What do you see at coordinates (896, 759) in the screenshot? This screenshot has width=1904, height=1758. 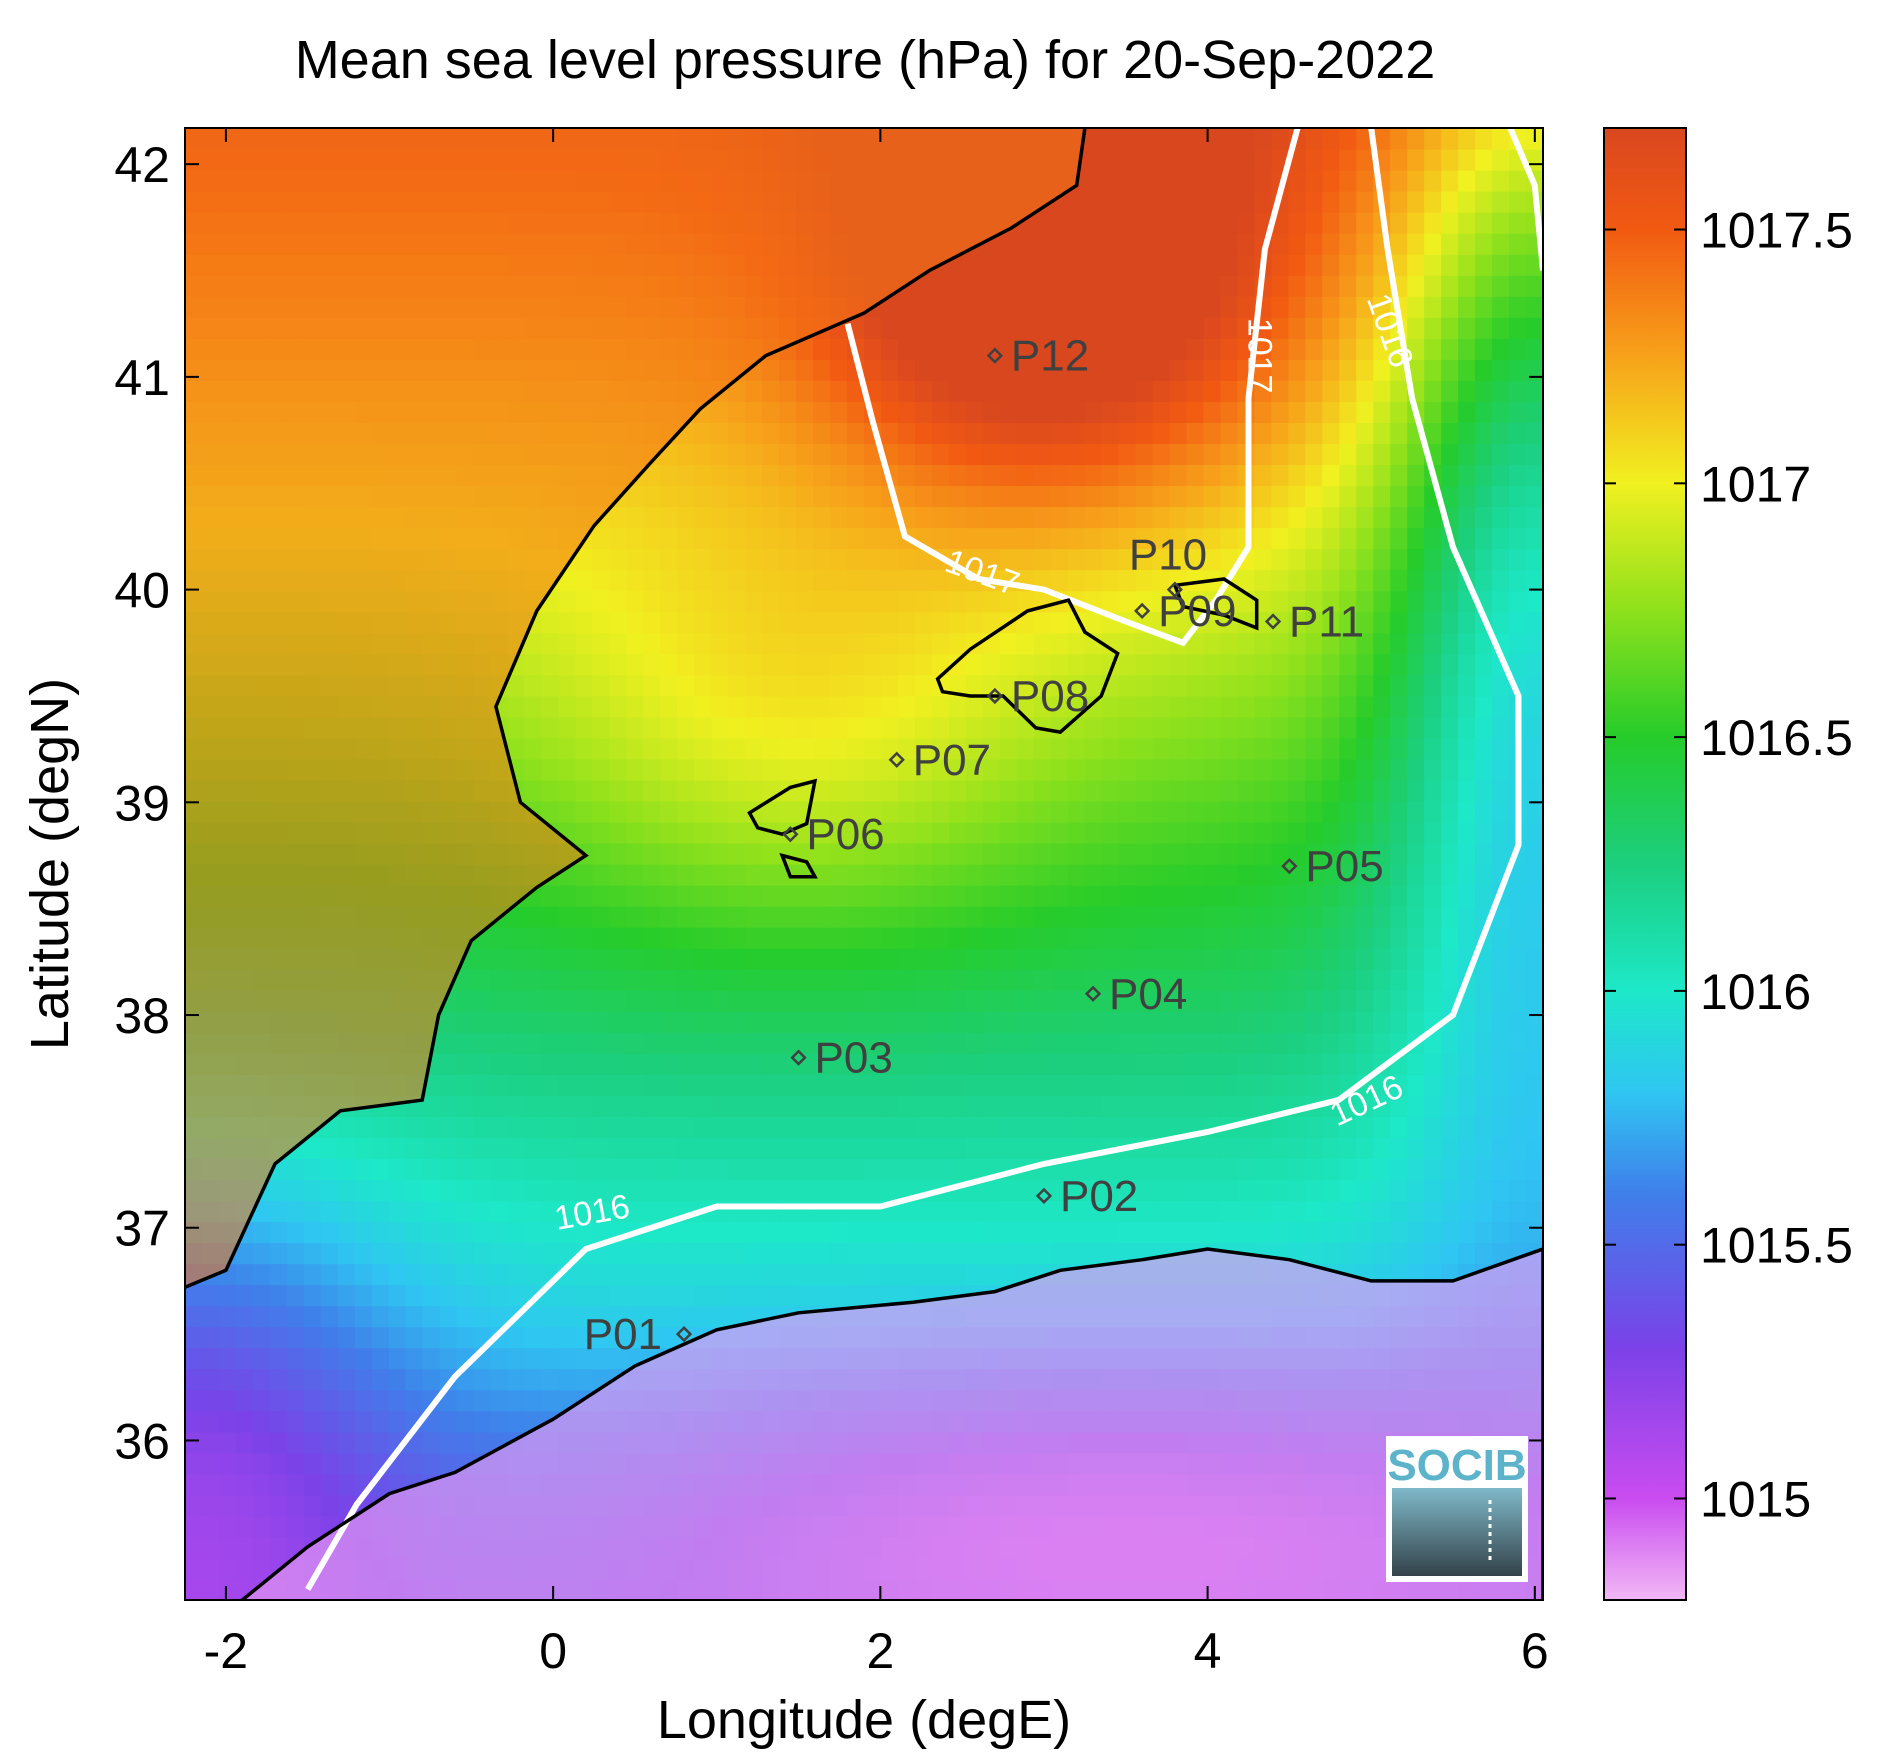 I see `station-marker-p07` at bounding box center [896, 759].